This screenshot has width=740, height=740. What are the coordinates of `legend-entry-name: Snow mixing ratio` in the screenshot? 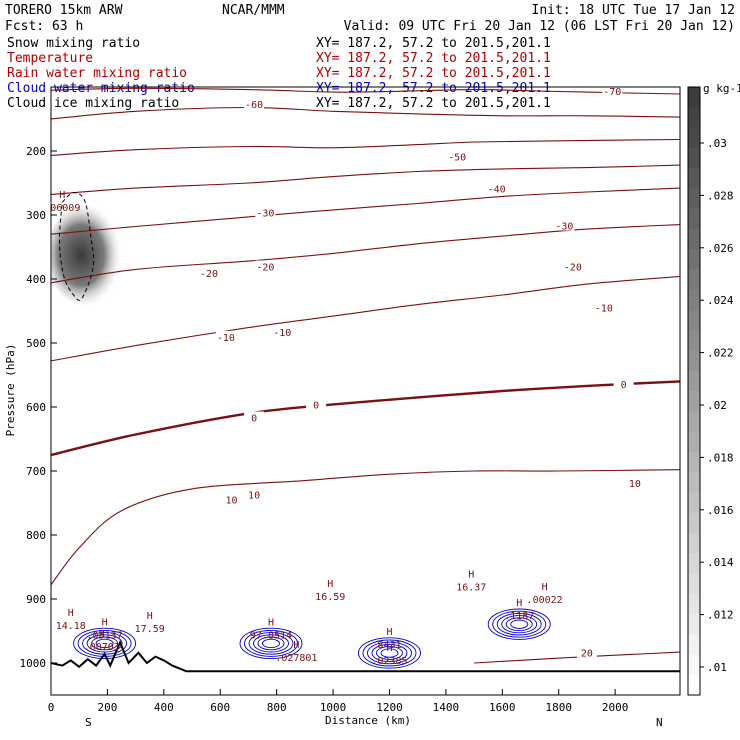 It's located at (73, 43).